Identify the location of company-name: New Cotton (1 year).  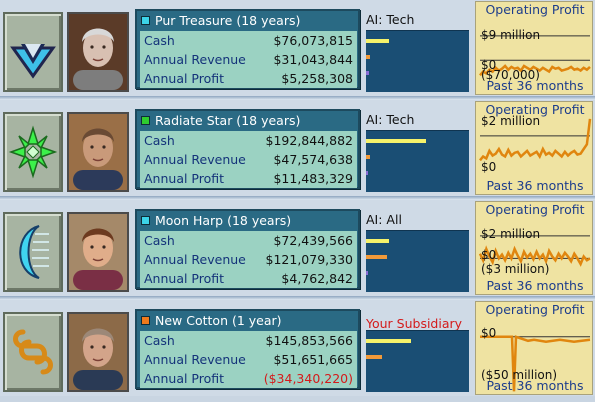
(218, 320).